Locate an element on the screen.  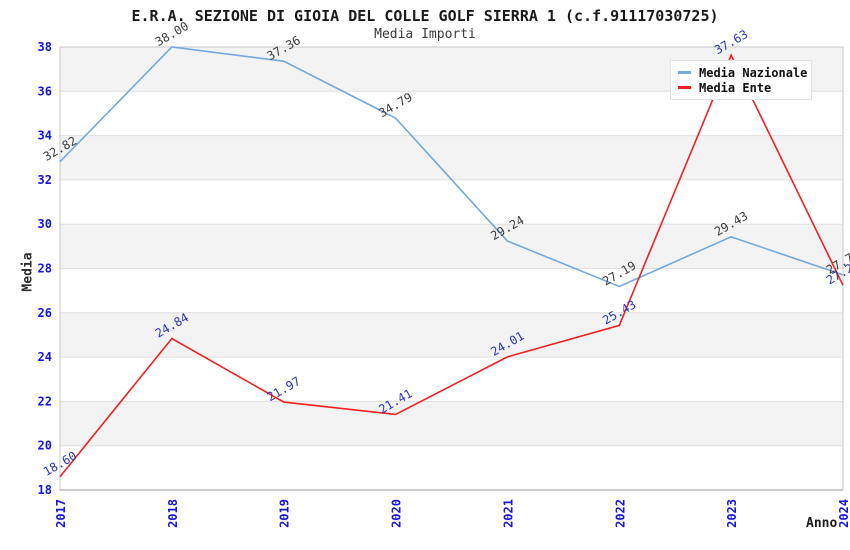
x-tick-label: 2020 is located at coordinates (397, 513).